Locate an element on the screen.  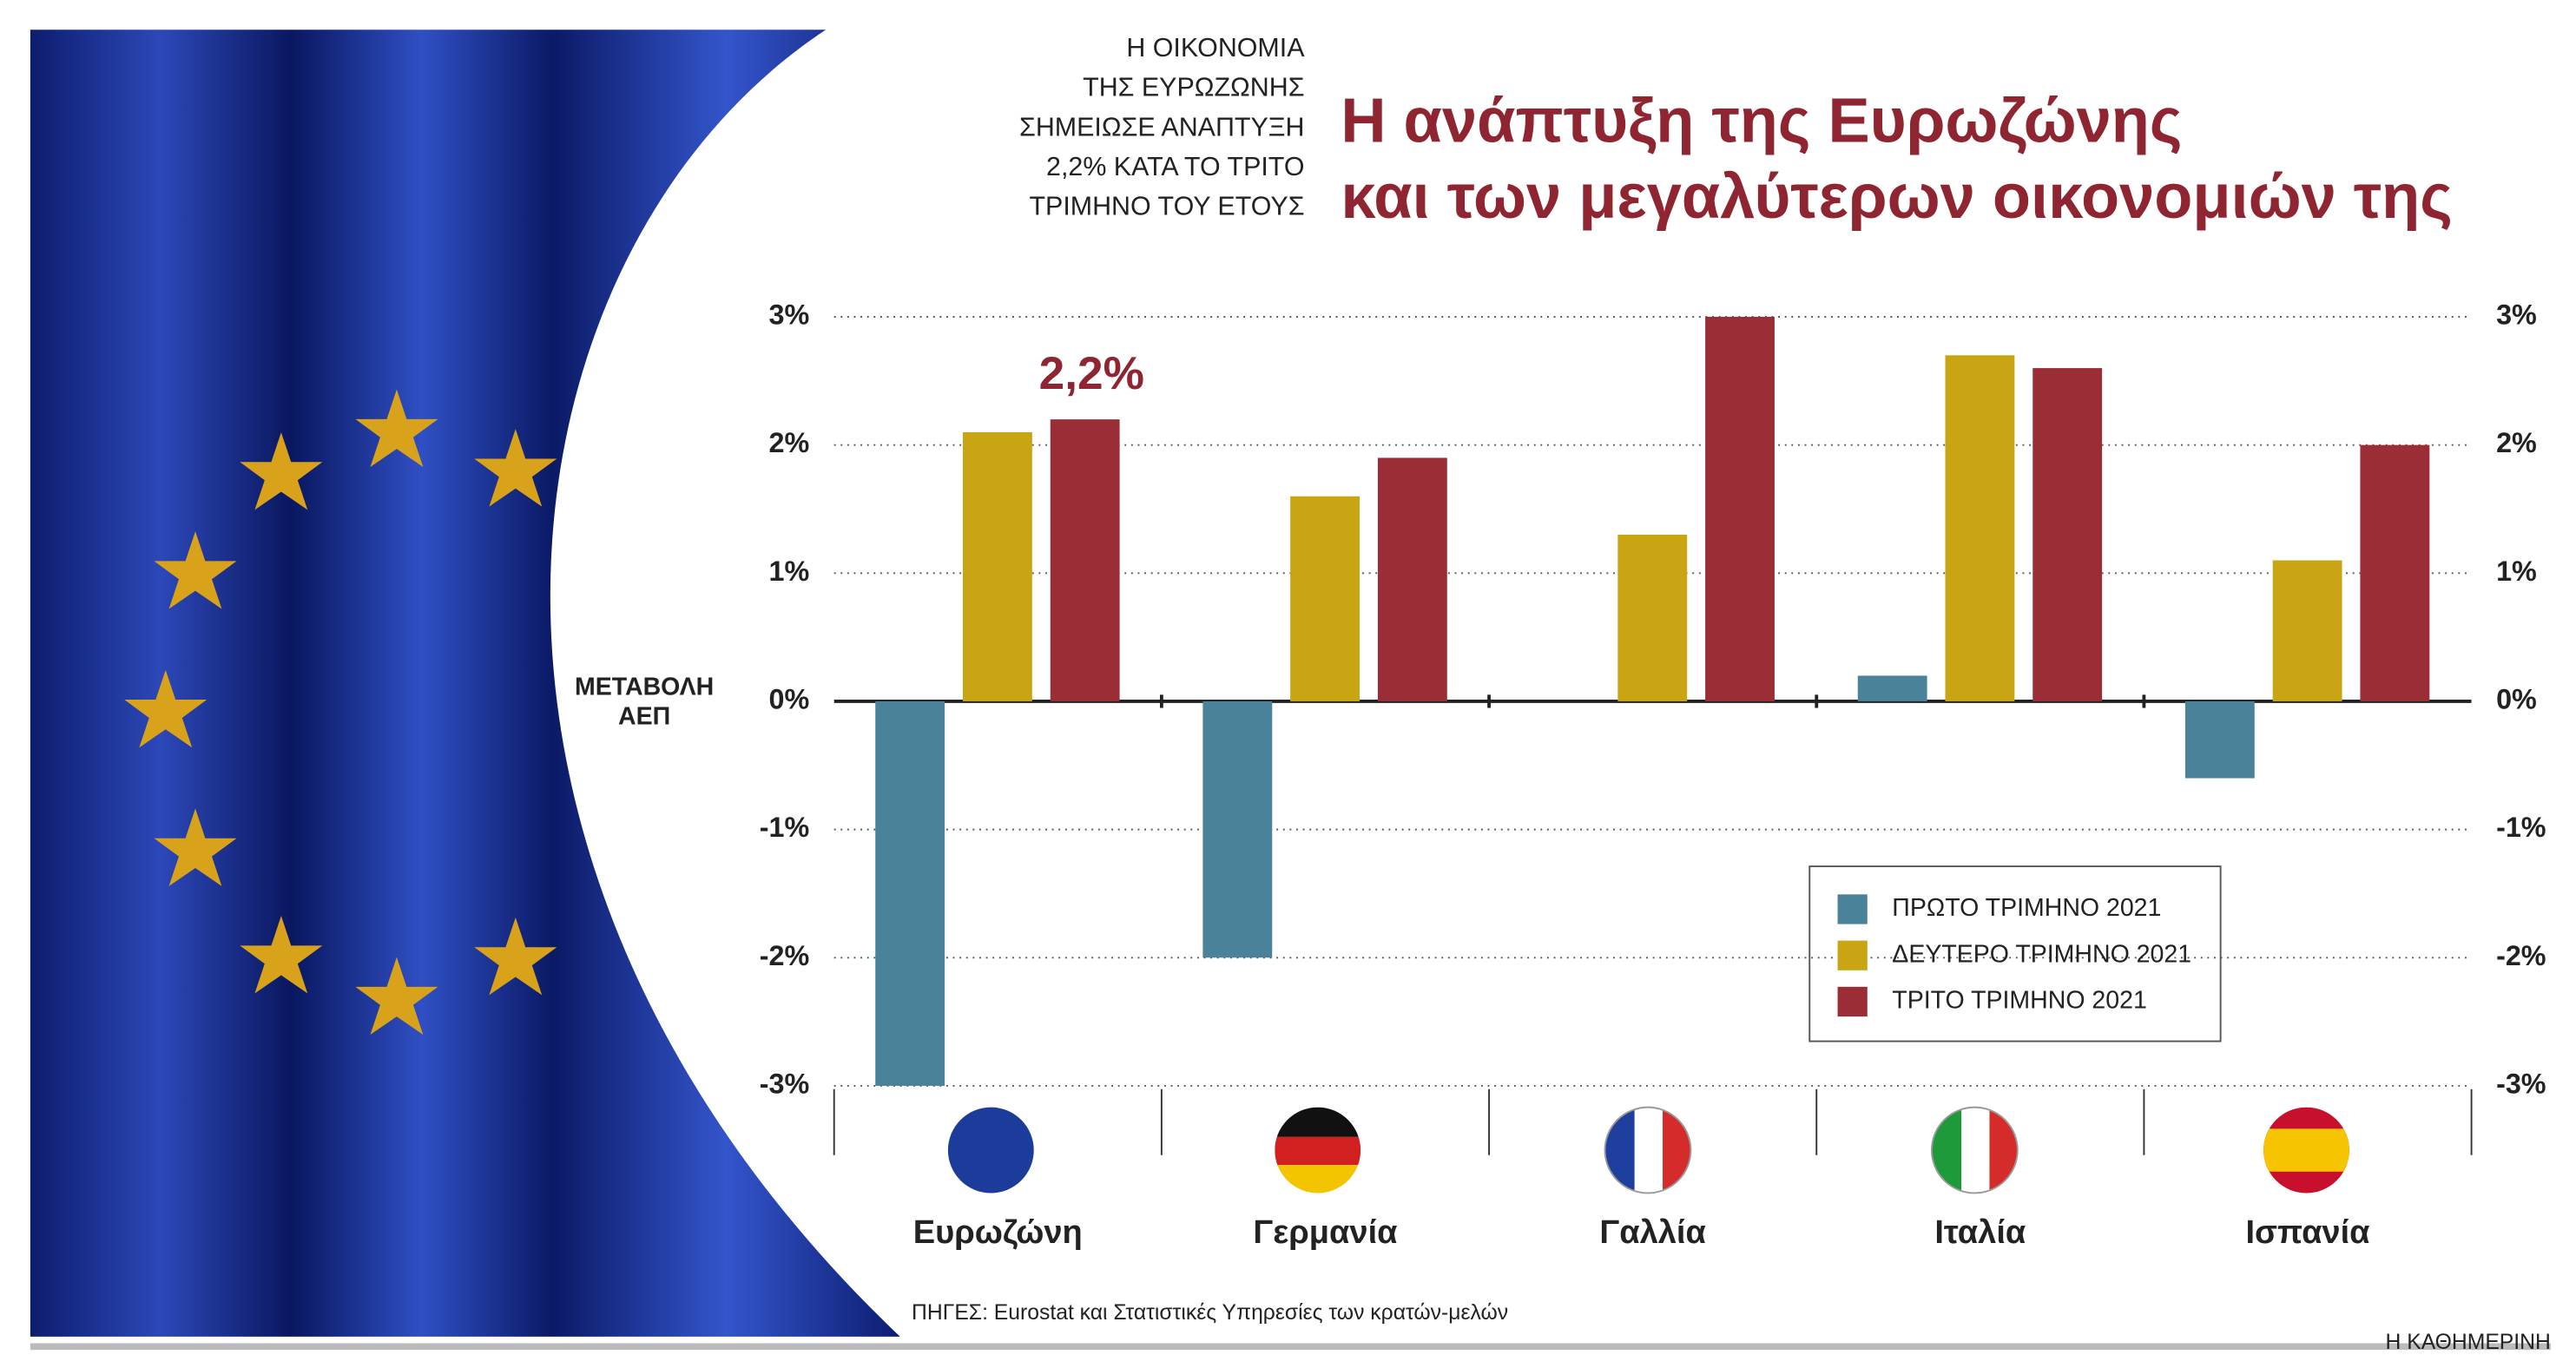
x-tick-label: Ισπανία is located at coordinates (2307, 1233).